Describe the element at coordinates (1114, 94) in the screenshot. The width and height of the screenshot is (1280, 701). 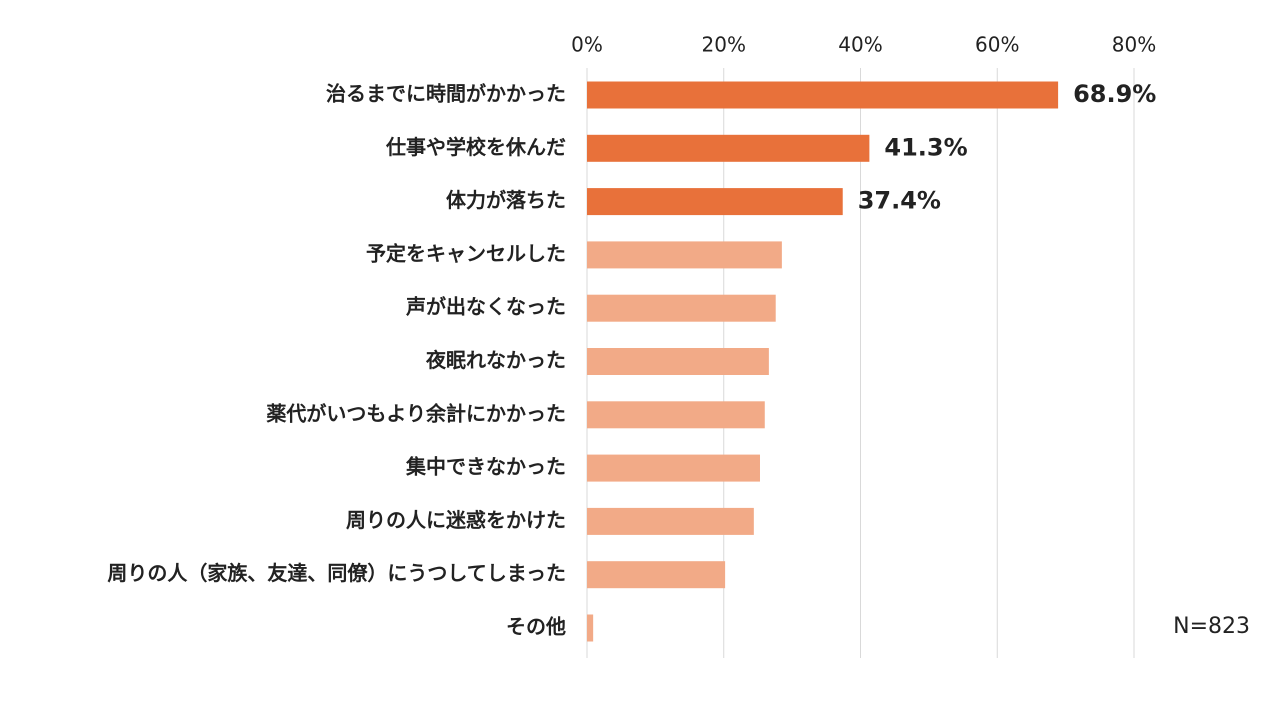
I see `value-label: 68.9%` at that location.